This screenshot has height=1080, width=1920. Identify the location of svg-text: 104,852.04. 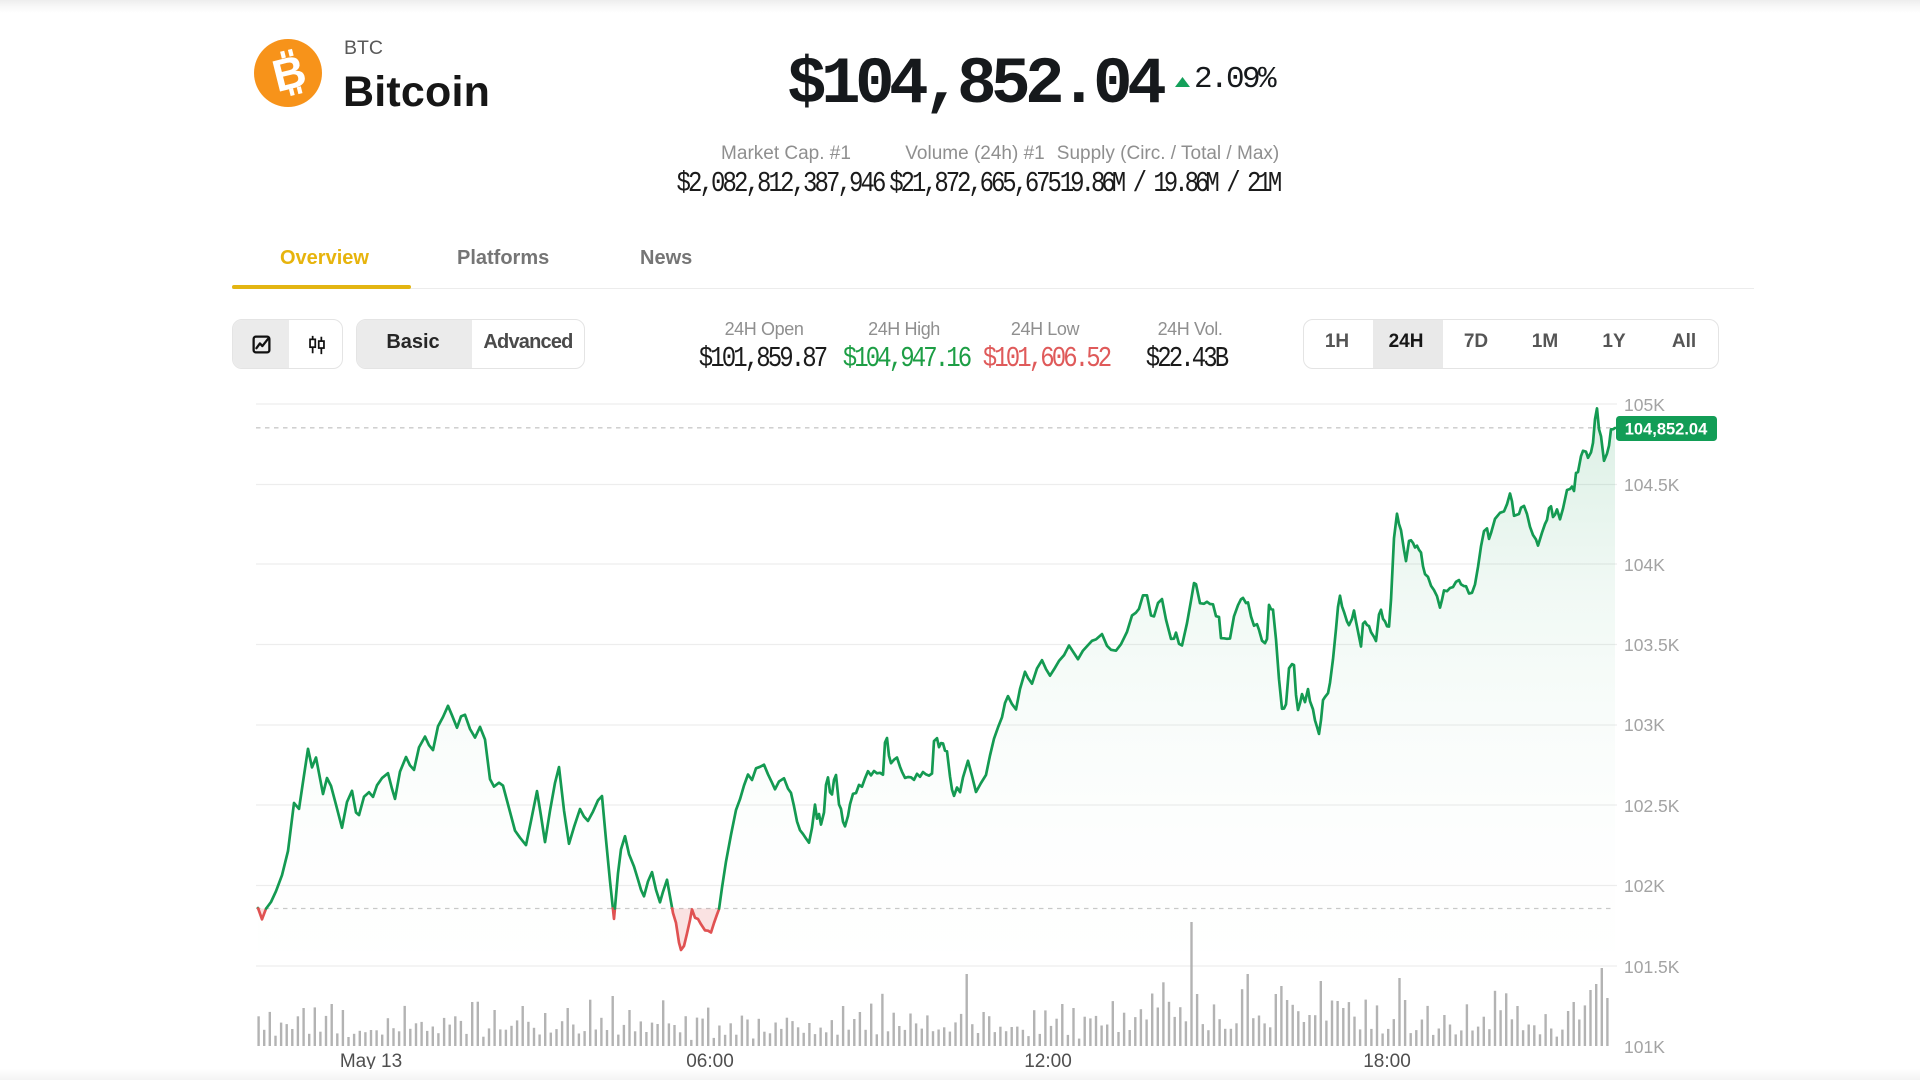
(1666, 430).